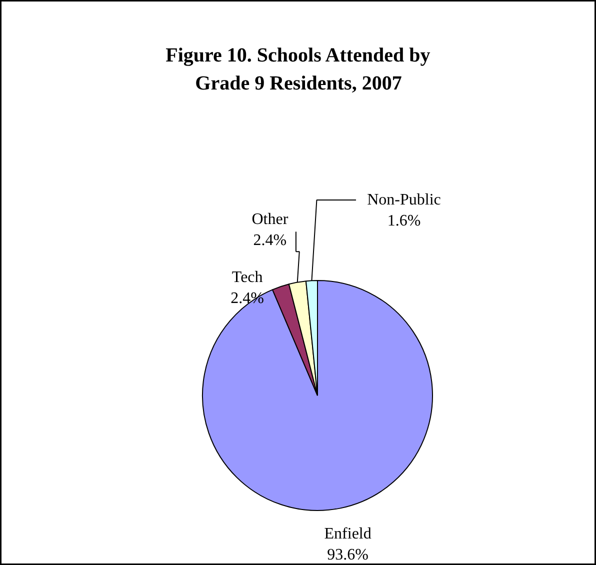 The width and height of the screenshot is (596, 565). Describe the element at coordinates (404, 221) in the screenshot. I see `data-label: 1.6%` at that location.